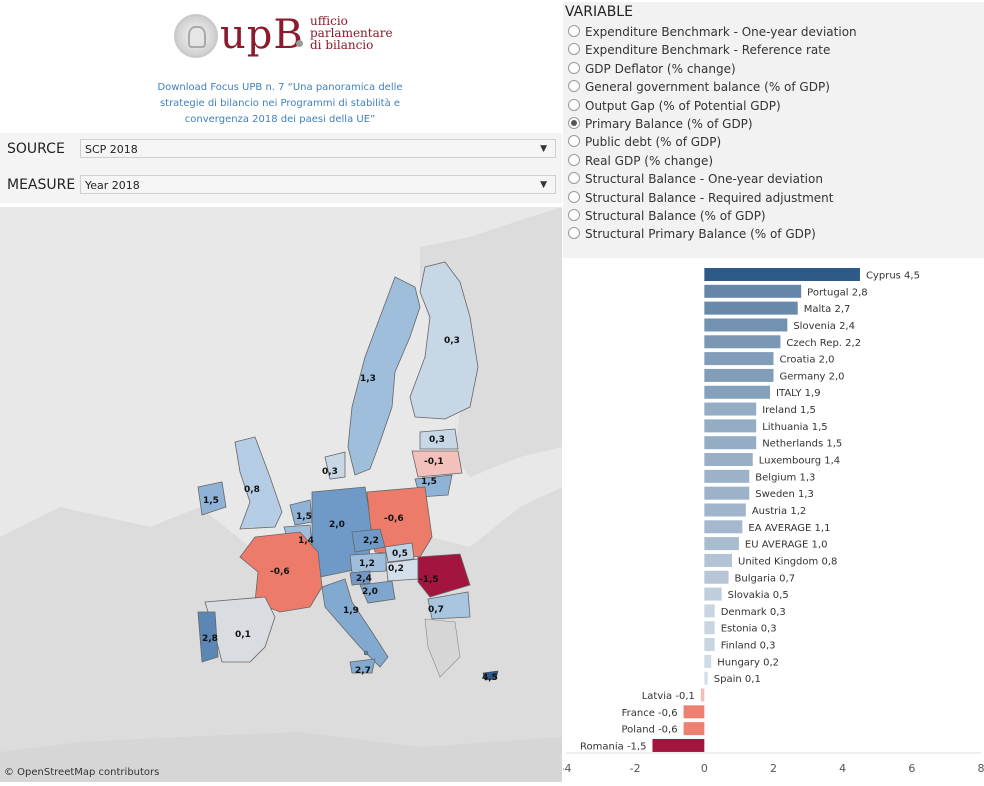  I want to click on measure-select: Year 2018 ▼, so click(318, 184).